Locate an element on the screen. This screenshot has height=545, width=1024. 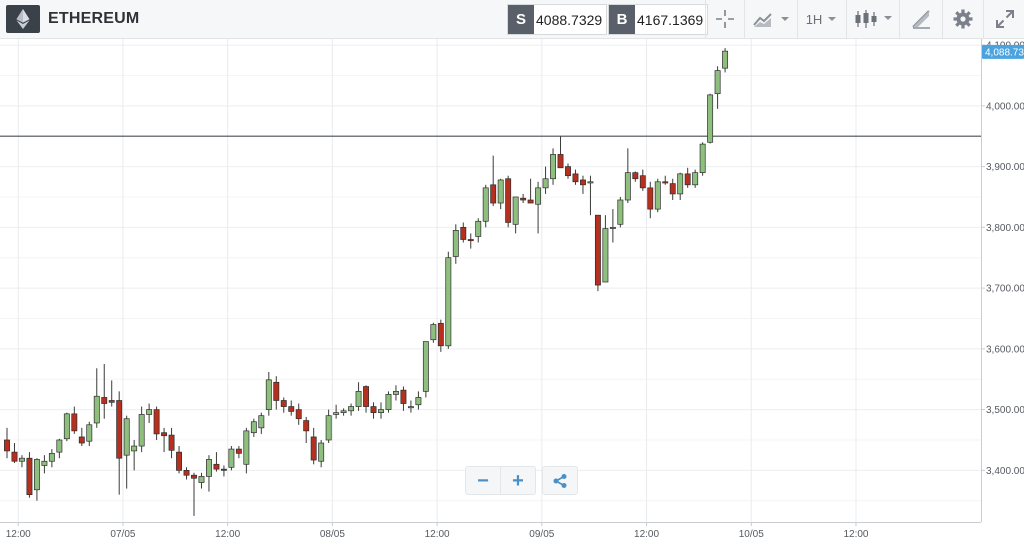
crosshair-button is located at coordinates (724, 19).